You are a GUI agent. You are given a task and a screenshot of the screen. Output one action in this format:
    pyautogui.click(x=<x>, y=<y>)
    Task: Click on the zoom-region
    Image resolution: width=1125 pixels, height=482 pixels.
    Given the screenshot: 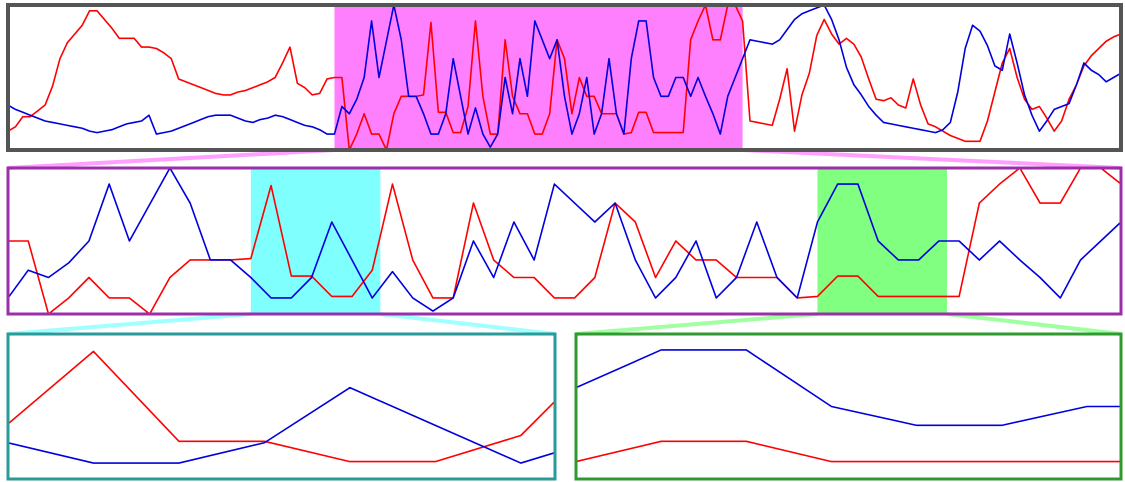 What is the action you would take?
    pyautogui.click(x=882, y=241)
    